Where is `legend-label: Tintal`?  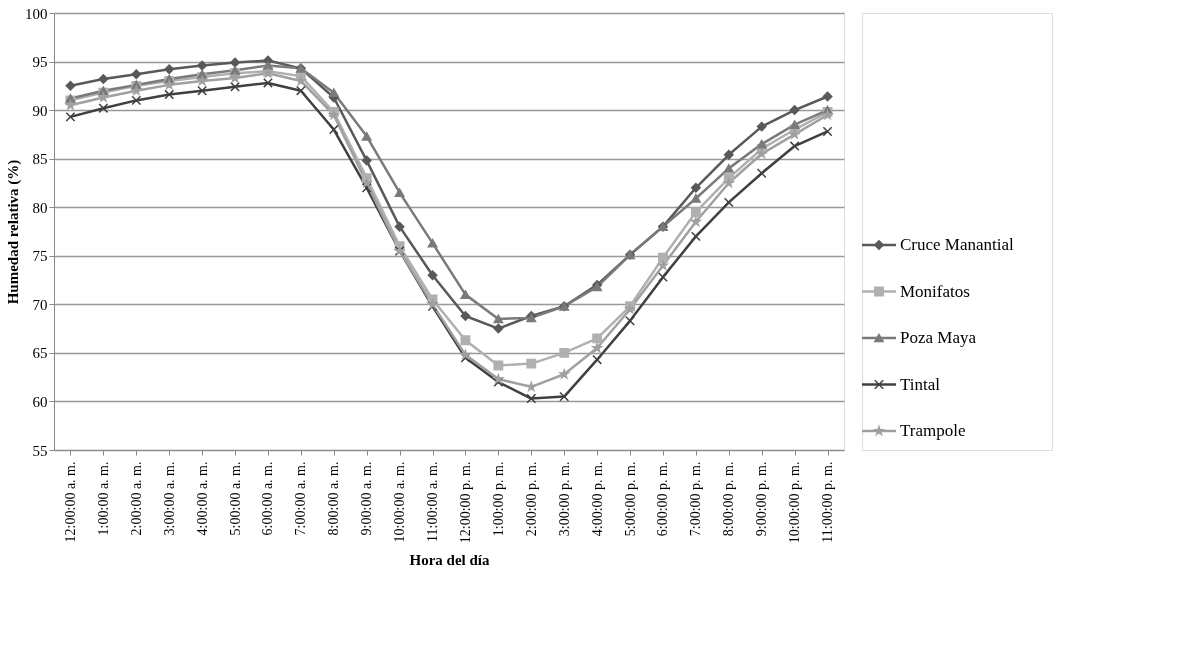 legend-label: Tintal is located at coordinates (920, 384).